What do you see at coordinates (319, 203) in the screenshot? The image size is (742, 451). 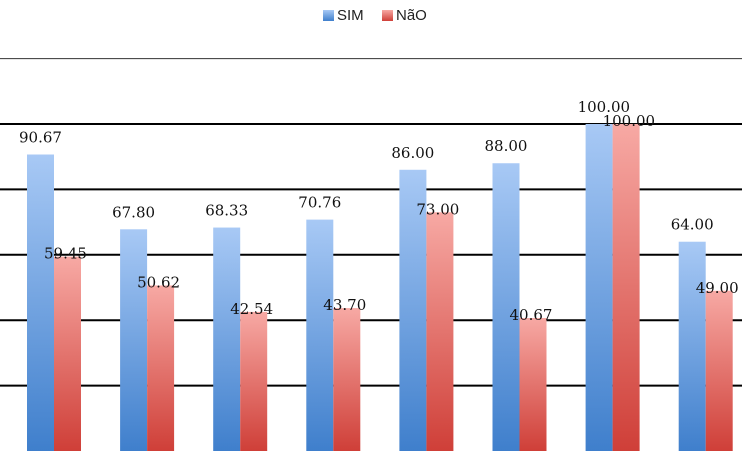 I see `data-label-sim-4: 70.76` at bounding box center [319, 203].